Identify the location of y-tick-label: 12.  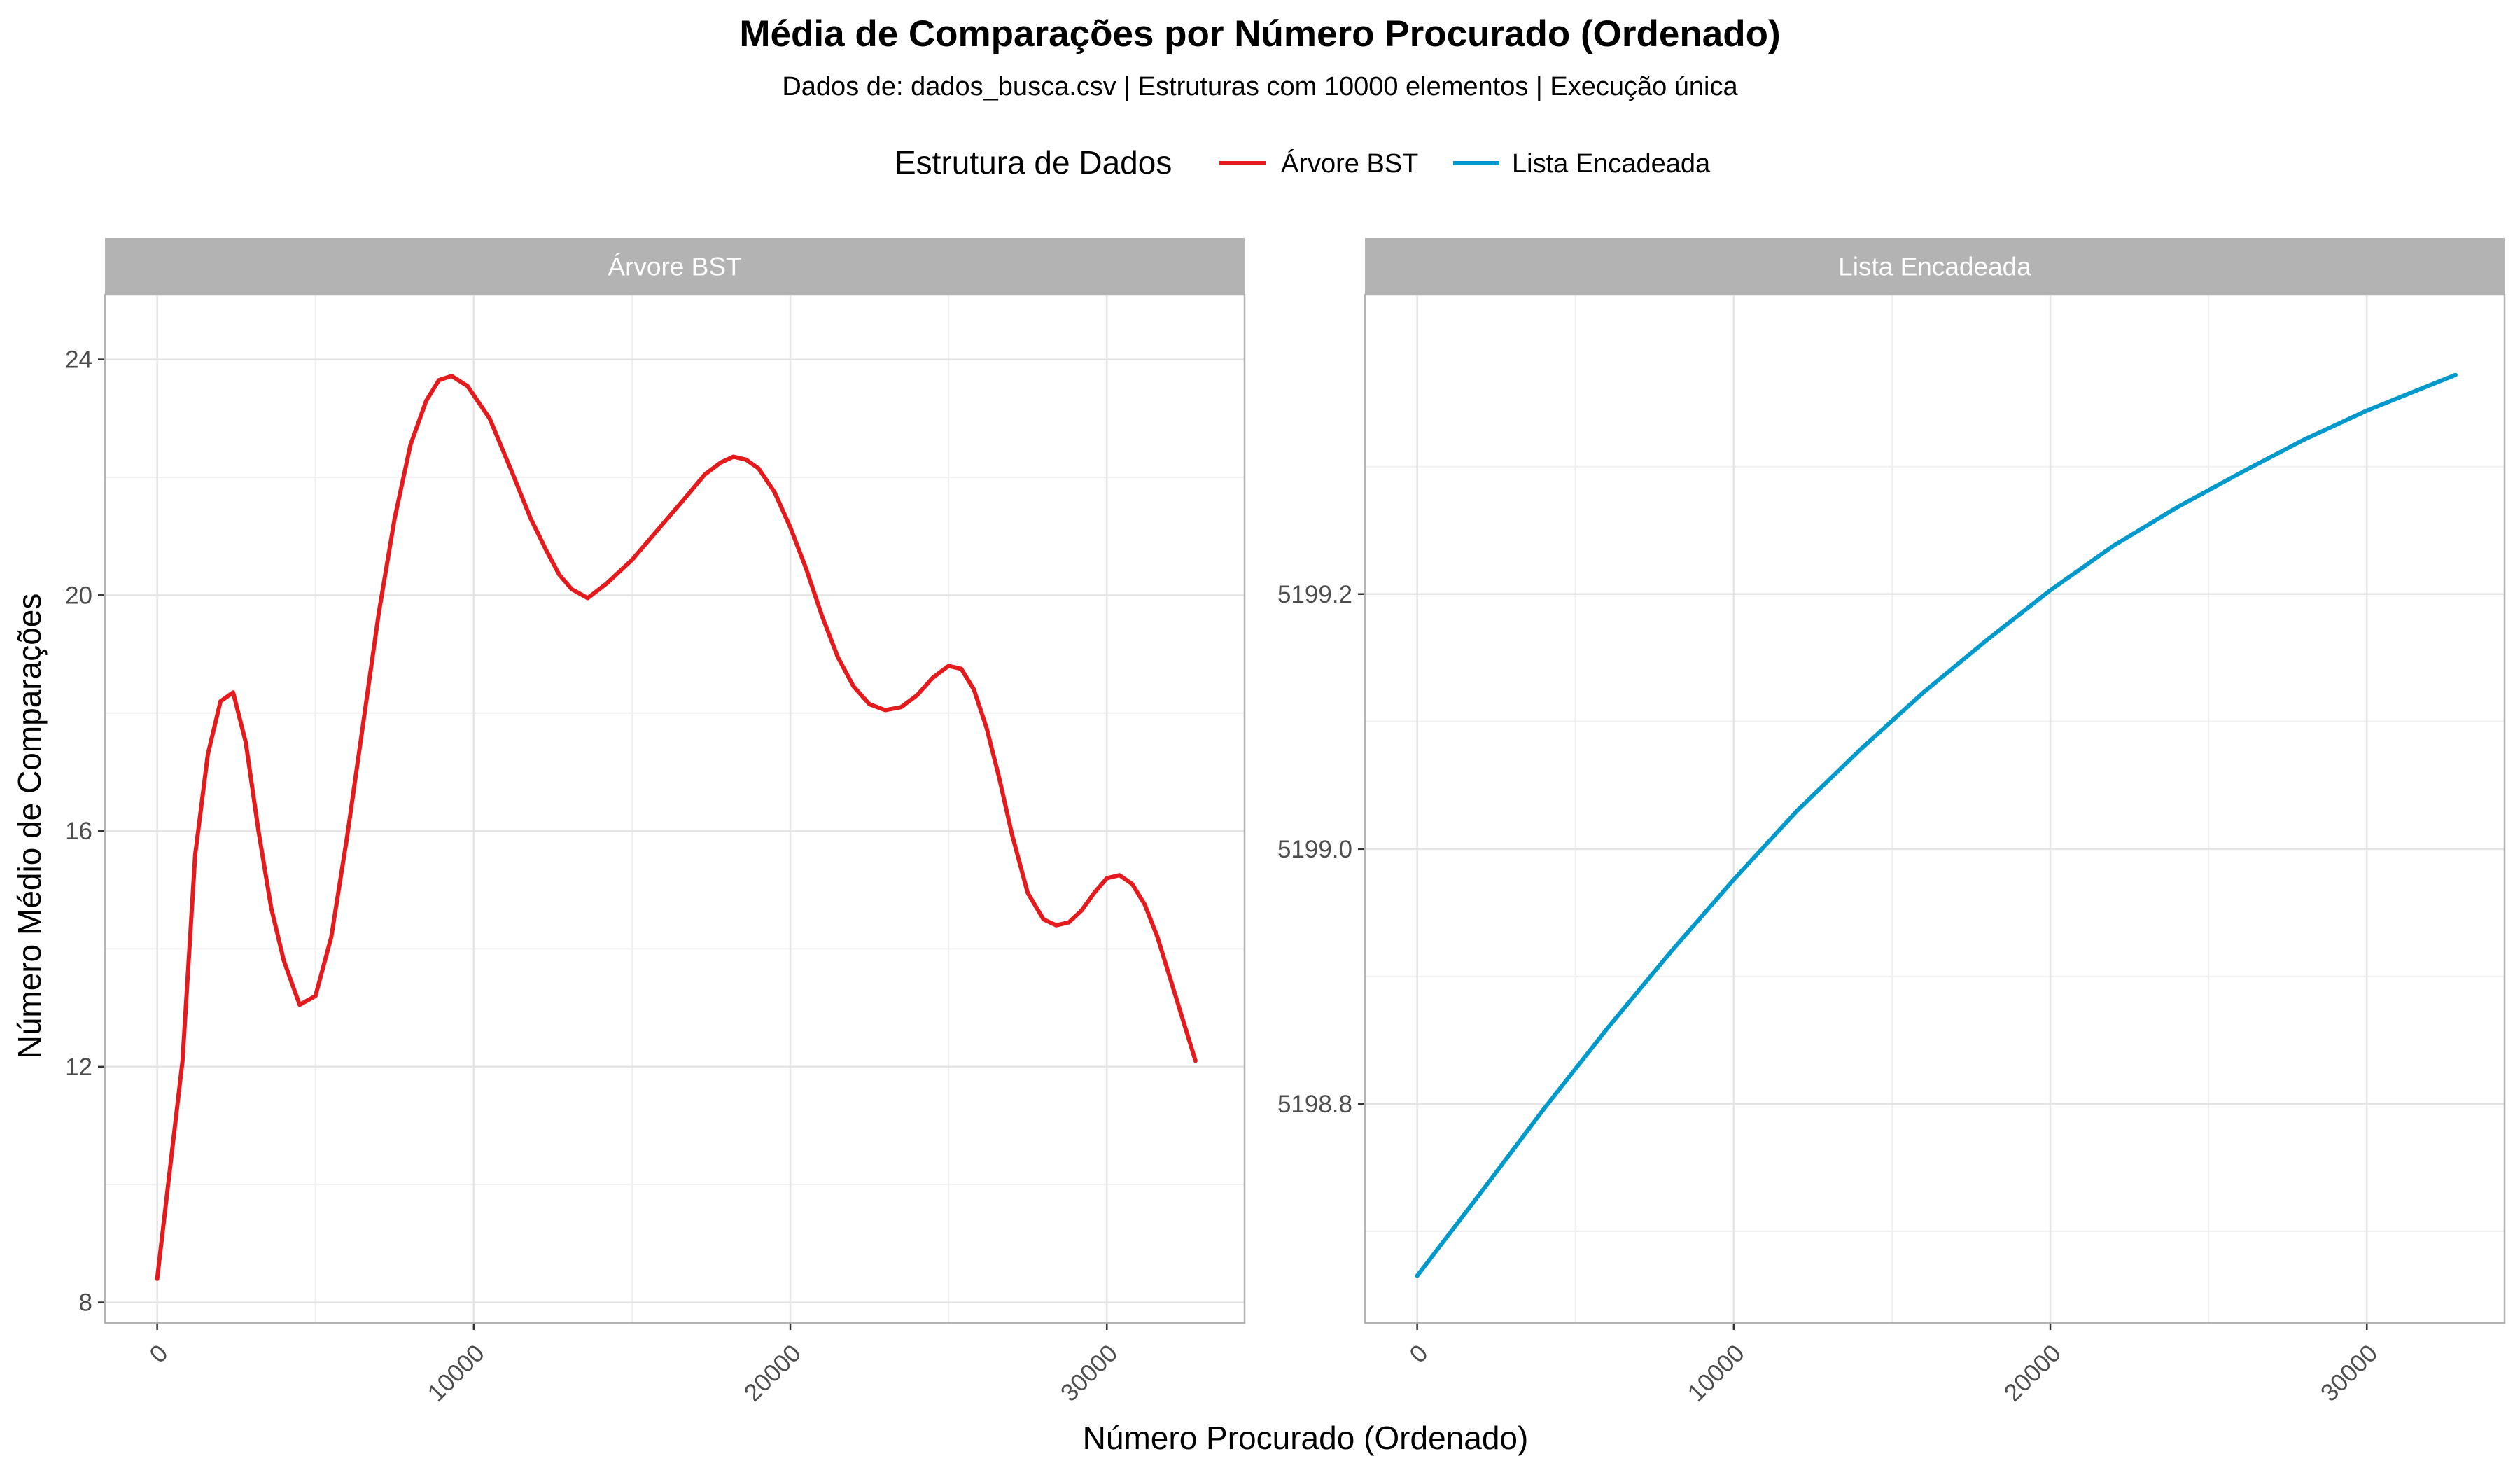
(78, 1067).